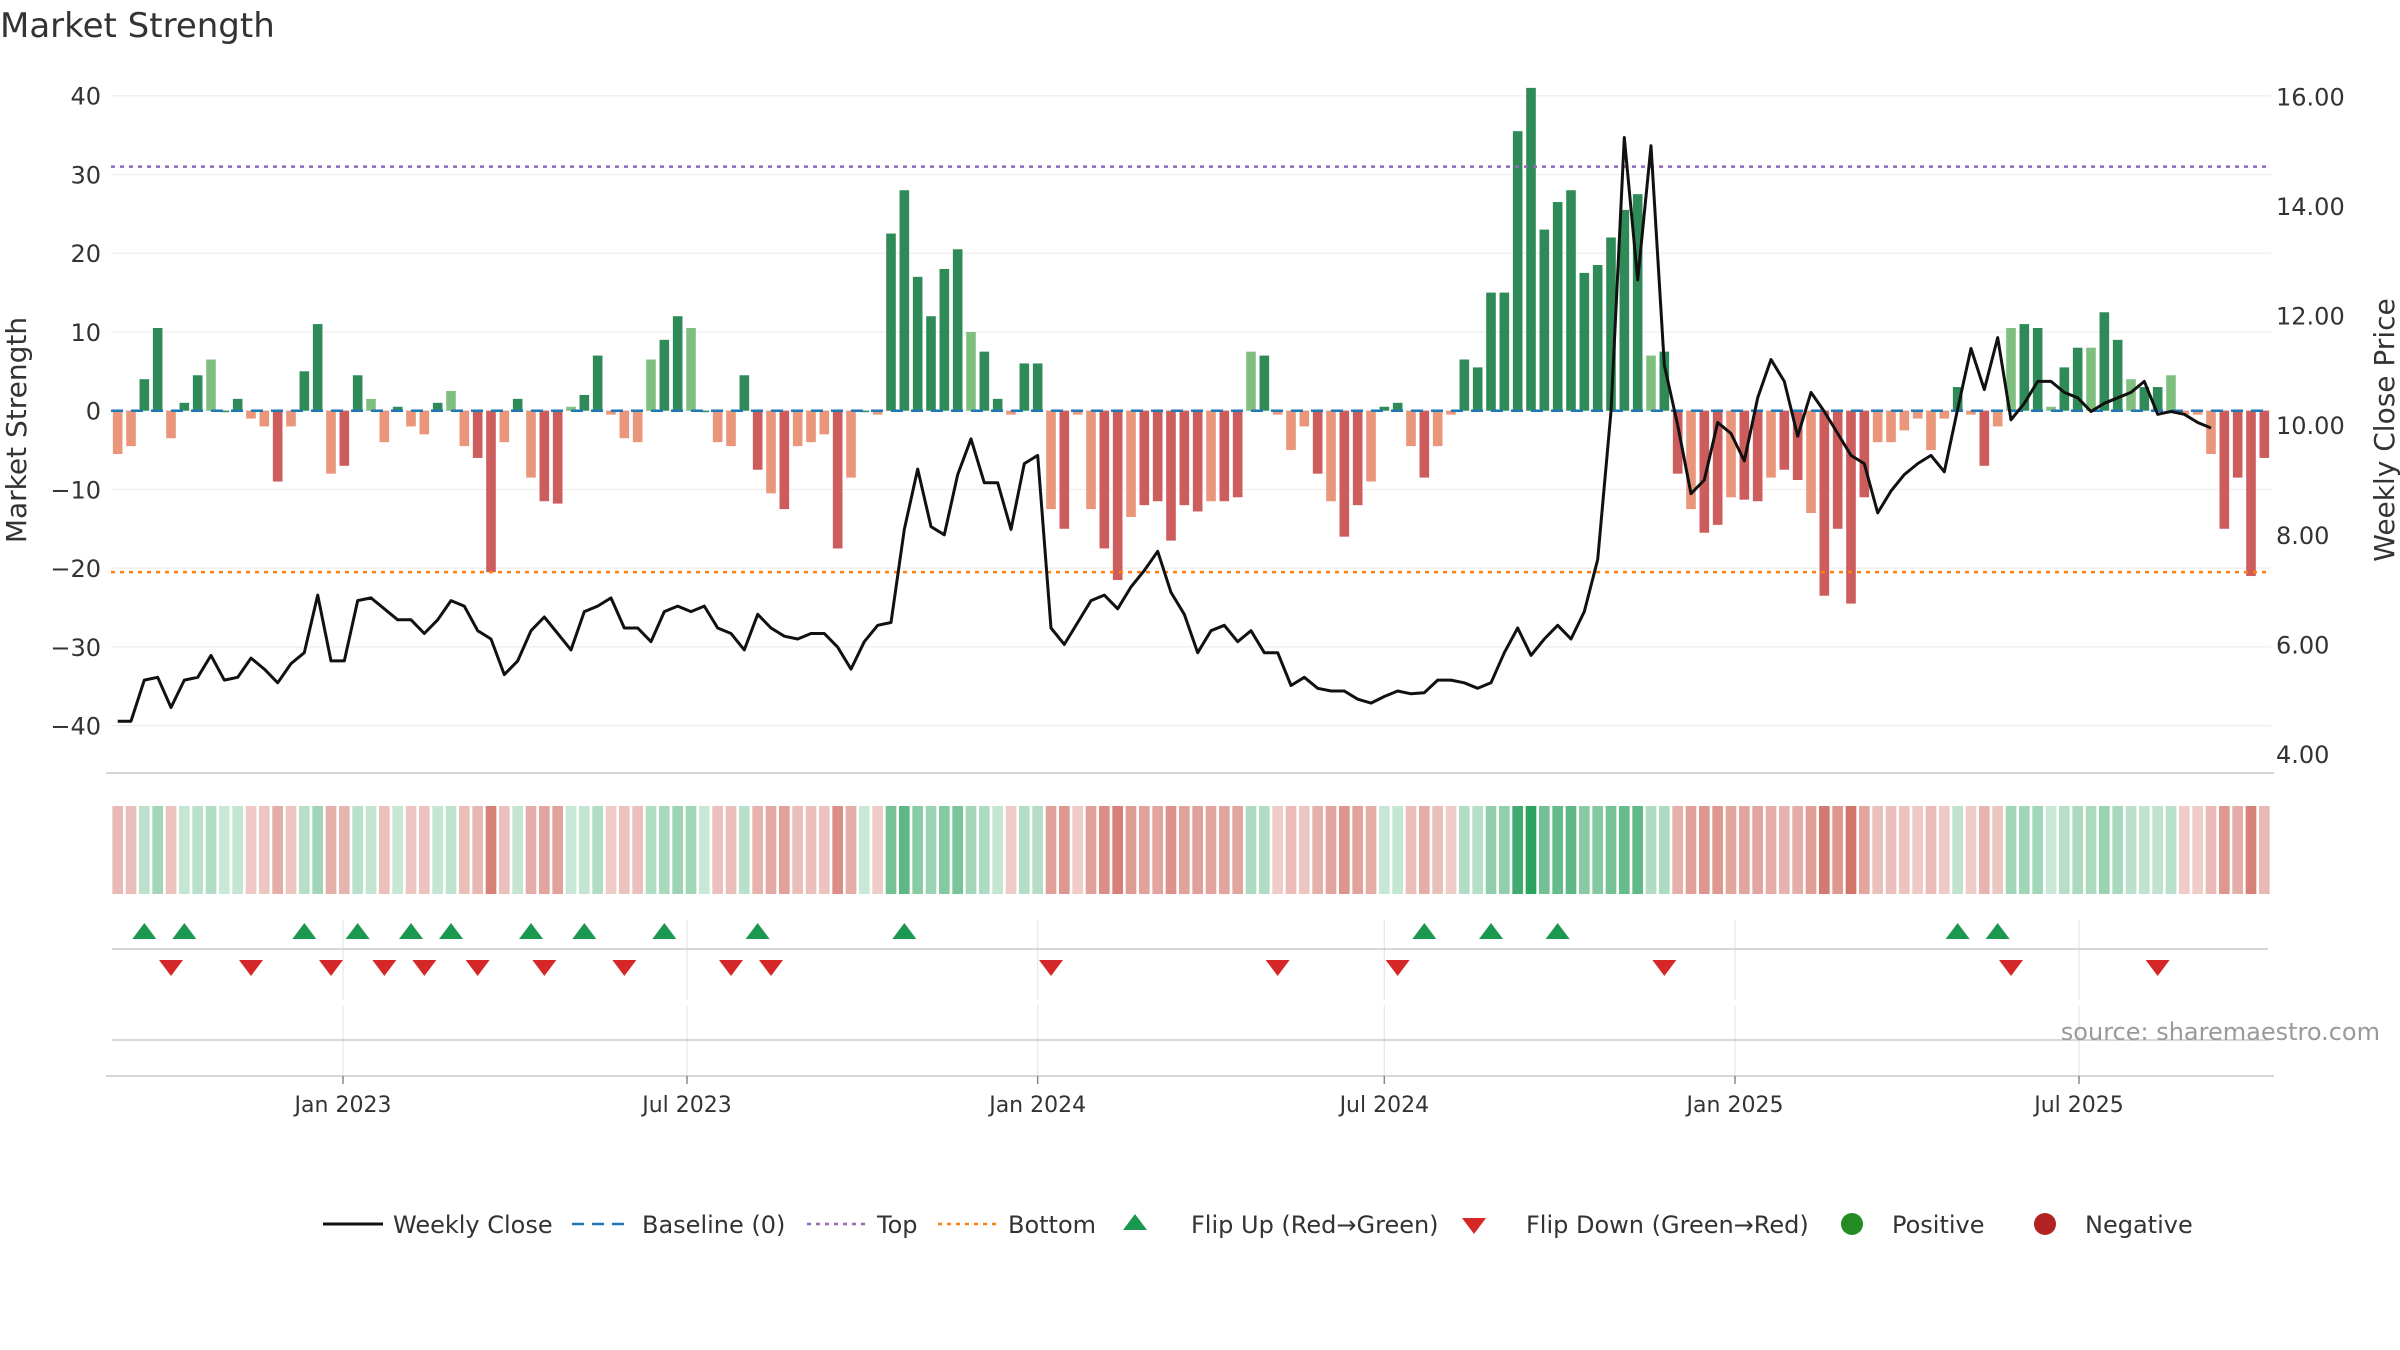 Image resolution: width=2400 pixels, height=1350 pixels. What do you see at coordinates (75, 412) in the screenshot?
I see `y-axis-left-ticks: −40 −30 −20 −10 0 10 20 30 40` at bounding box center [75, 412].